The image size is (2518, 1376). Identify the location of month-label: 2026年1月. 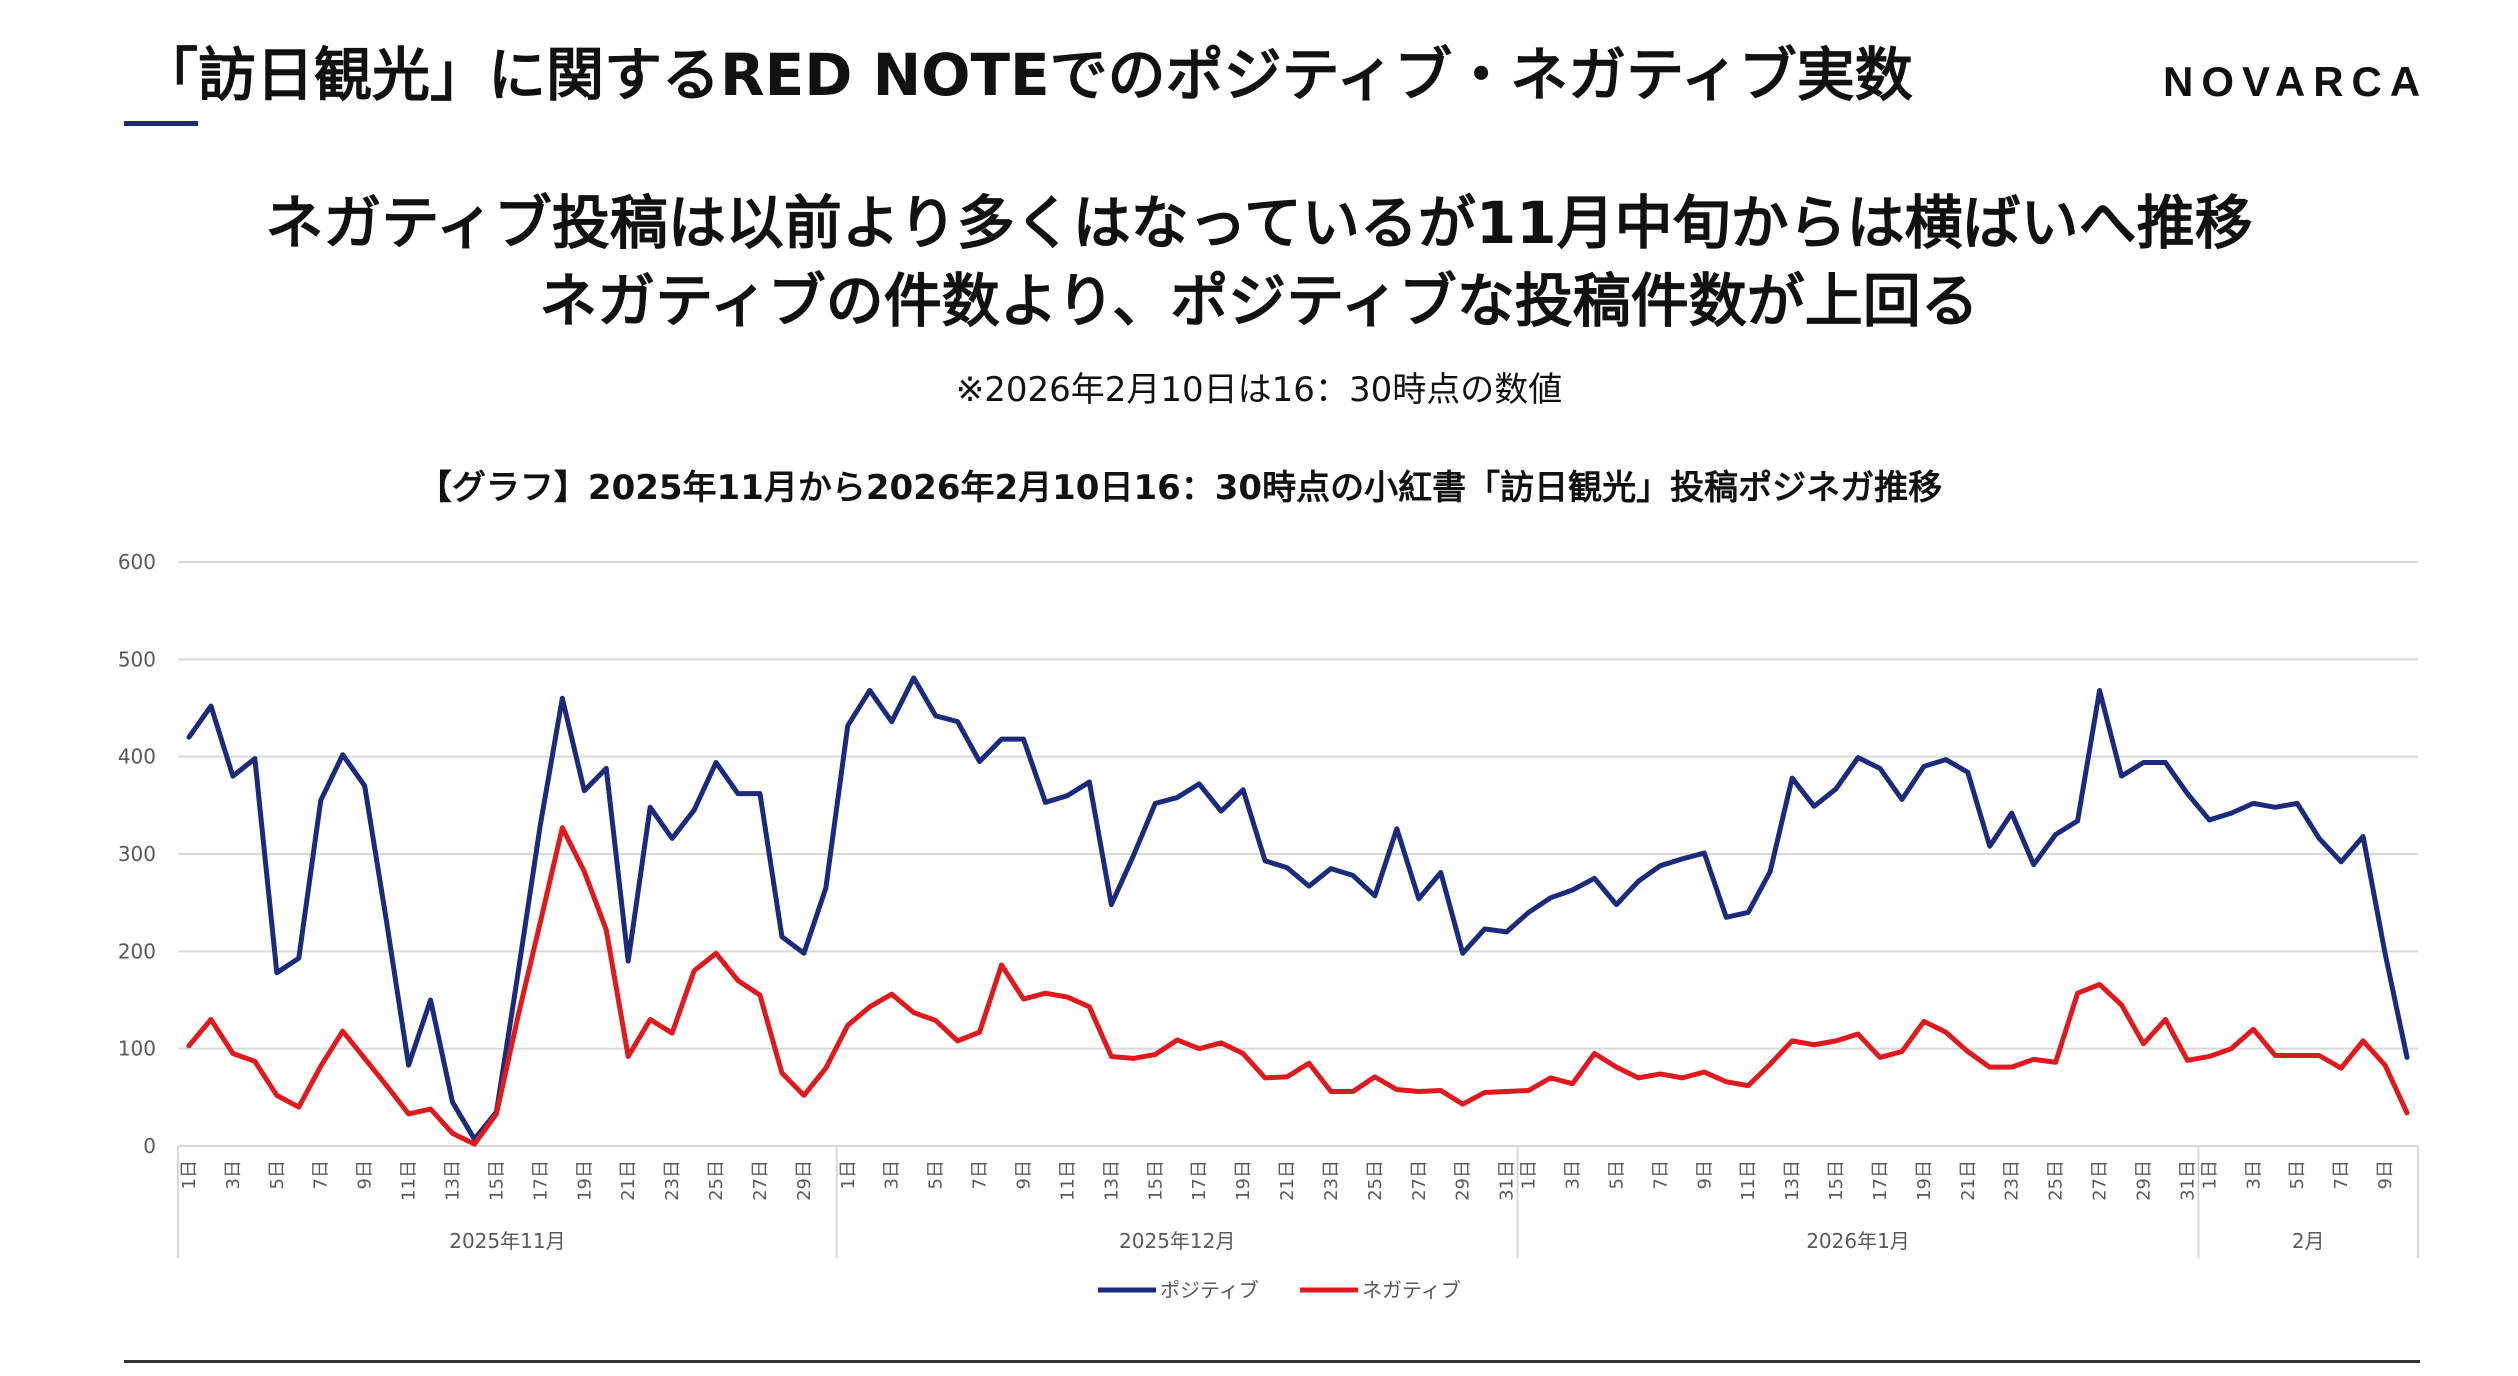
(1858, 1241).